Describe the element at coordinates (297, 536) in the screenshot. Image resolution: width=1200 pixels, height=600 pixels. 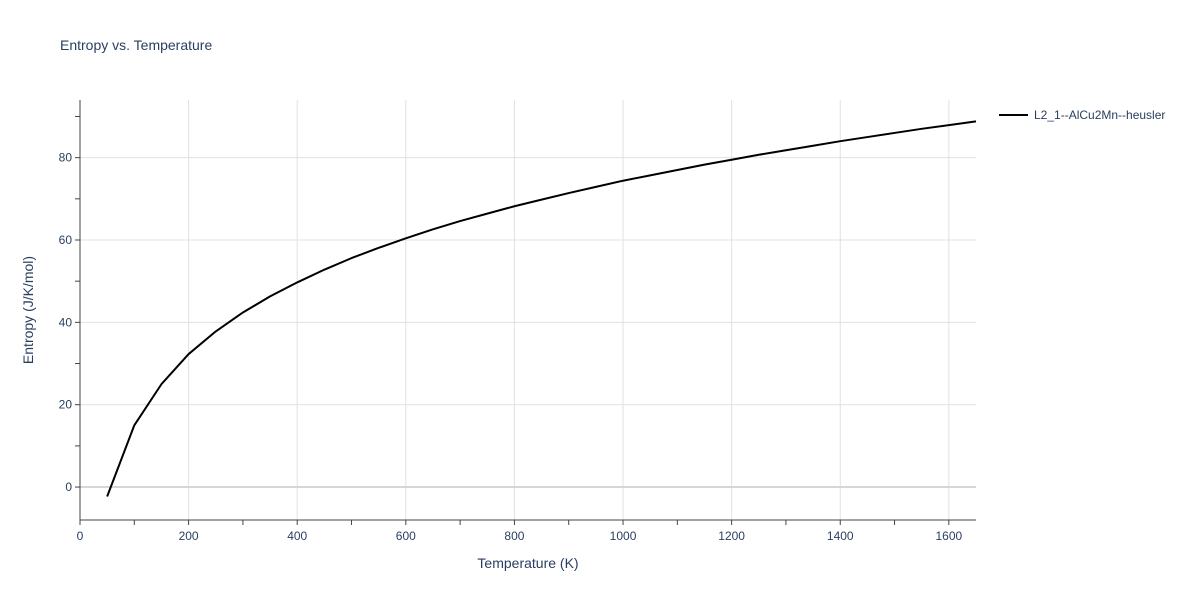
I see `x-tick-label: 400` at that location.